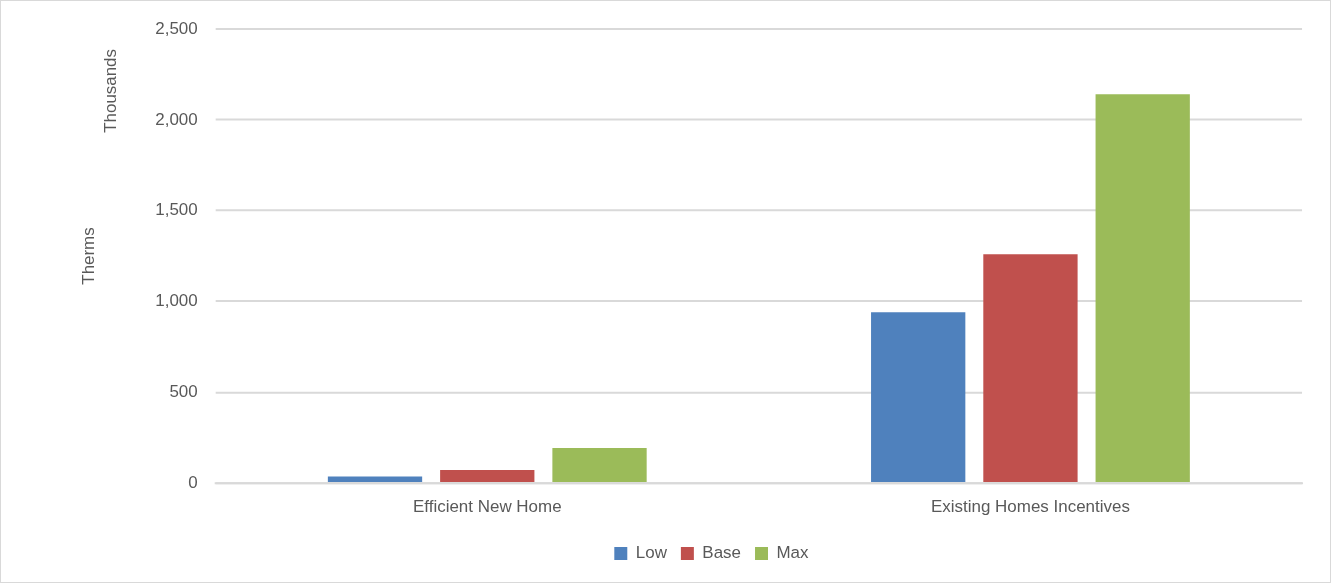  What do you see at coordinates (183, 391) in the screenshot?
I see `y-tick-label: 500` at bounding box center [183, 391].